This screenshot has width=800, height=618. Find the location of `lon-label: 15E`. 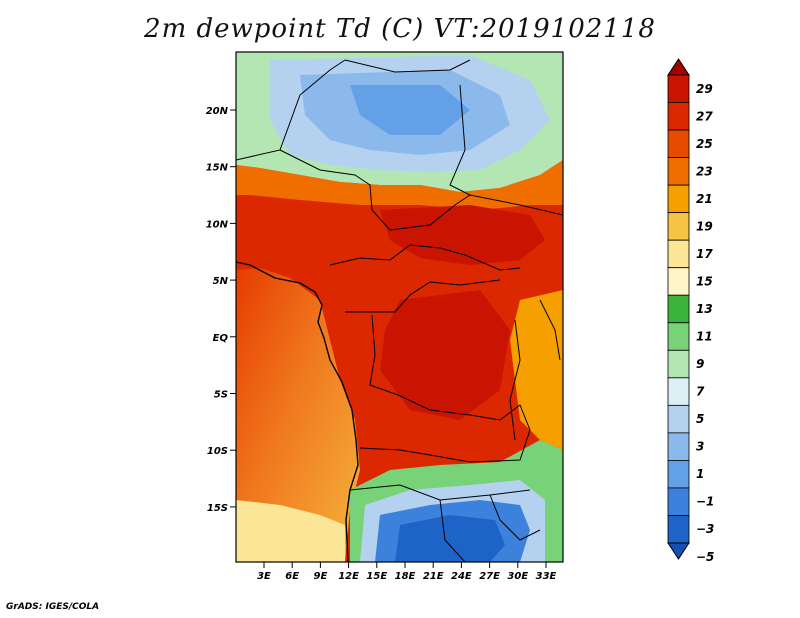

lon-label: 15E is located at coordinates (376, 576).